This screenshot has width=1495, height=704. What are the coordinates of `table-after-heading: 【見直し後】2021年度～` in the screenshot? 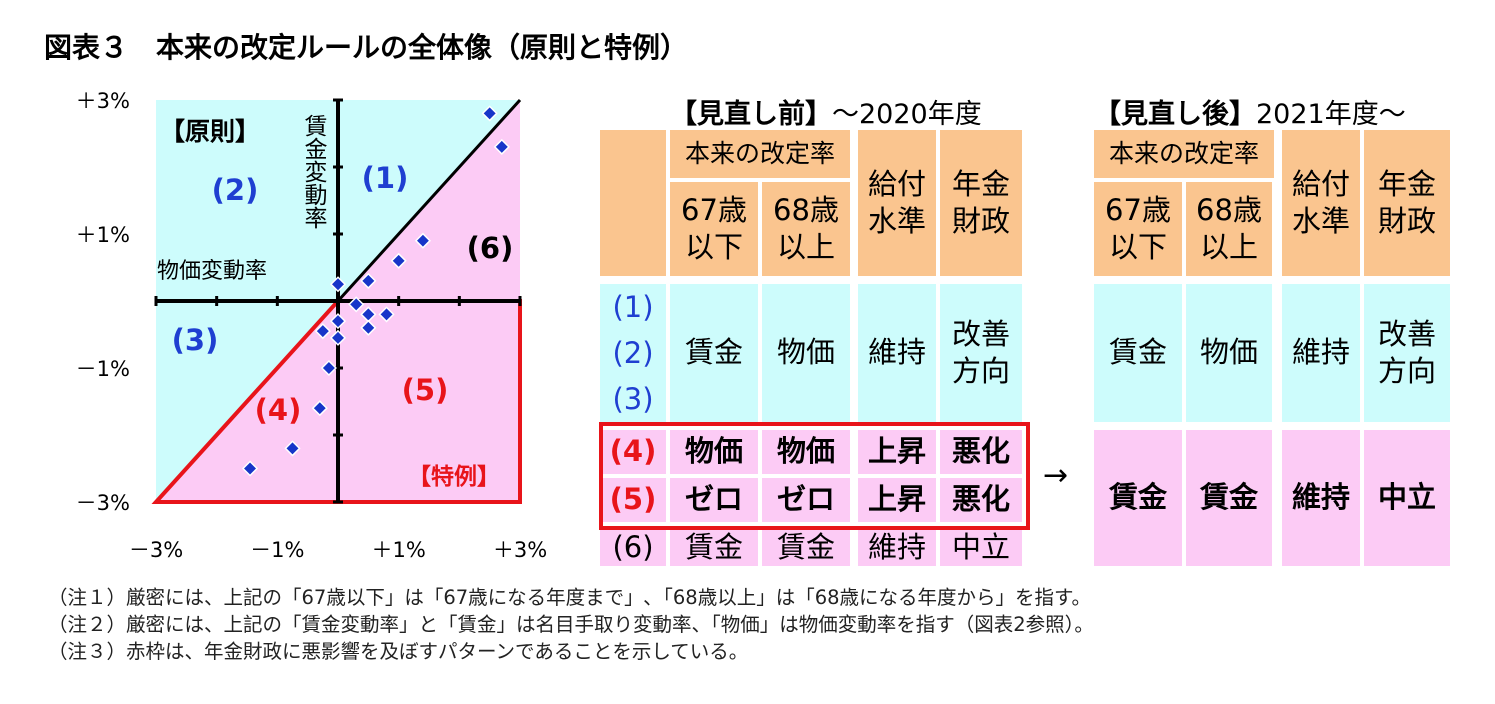 It's located at (1250, 114).